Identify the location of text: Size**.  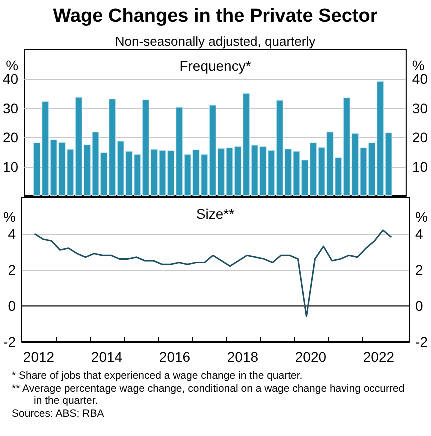
(216, 214).